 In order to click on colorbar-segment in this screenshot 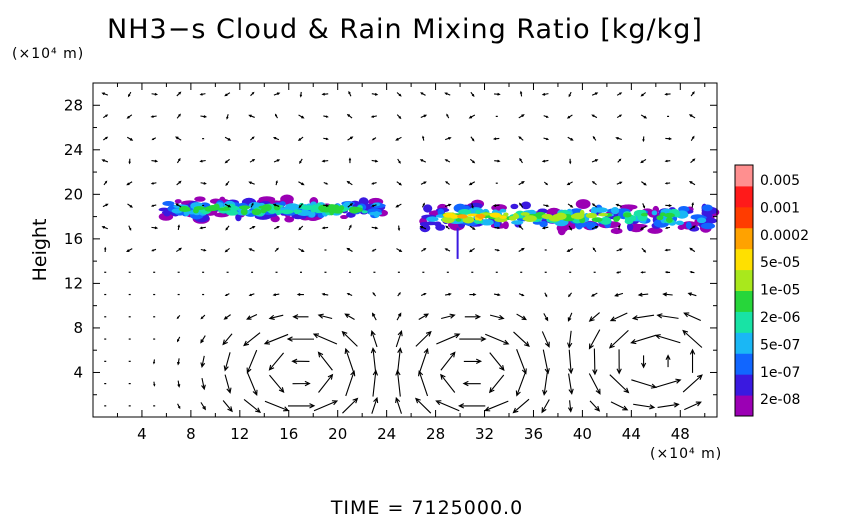, I will do `click(744, 343)`.